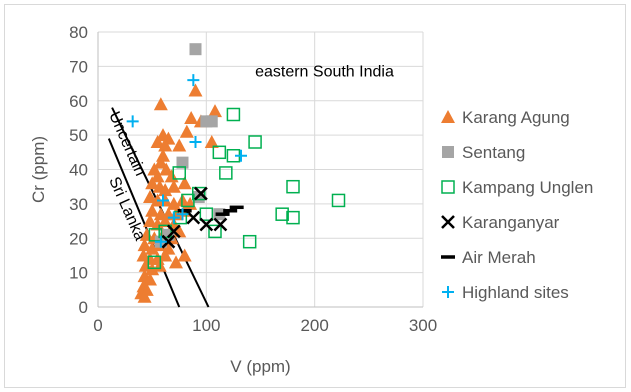 Image resolution: width=631 pixels, height=392 pixels. I want to click on legend-marker-karang-agung, so click(448, 116).